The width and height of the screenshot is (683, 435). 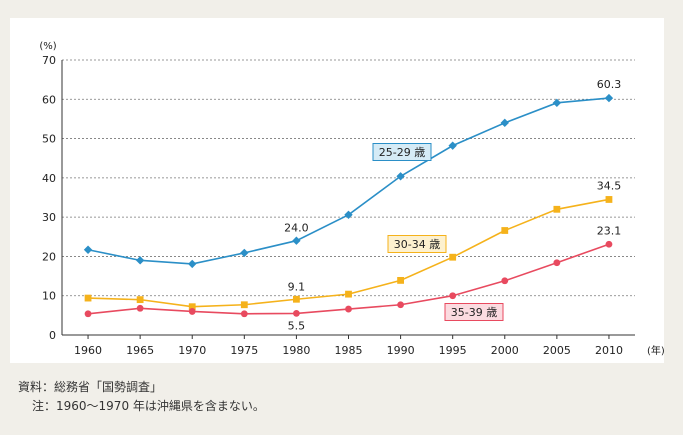 I want to click on data-point-s1-2005, so click(x=557, y=209).